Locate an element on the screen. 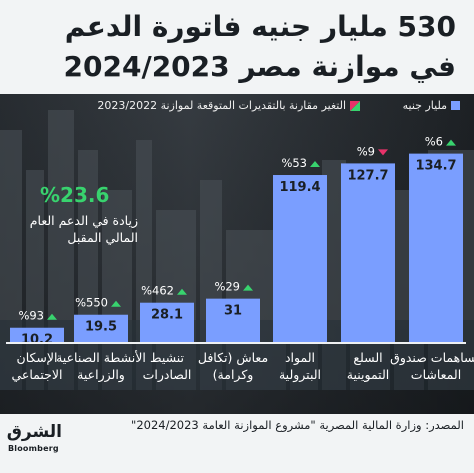 The width and height of the screenshot is (474, 473). category-label-line: الاجتماعي is located at coordinates (36, 374).